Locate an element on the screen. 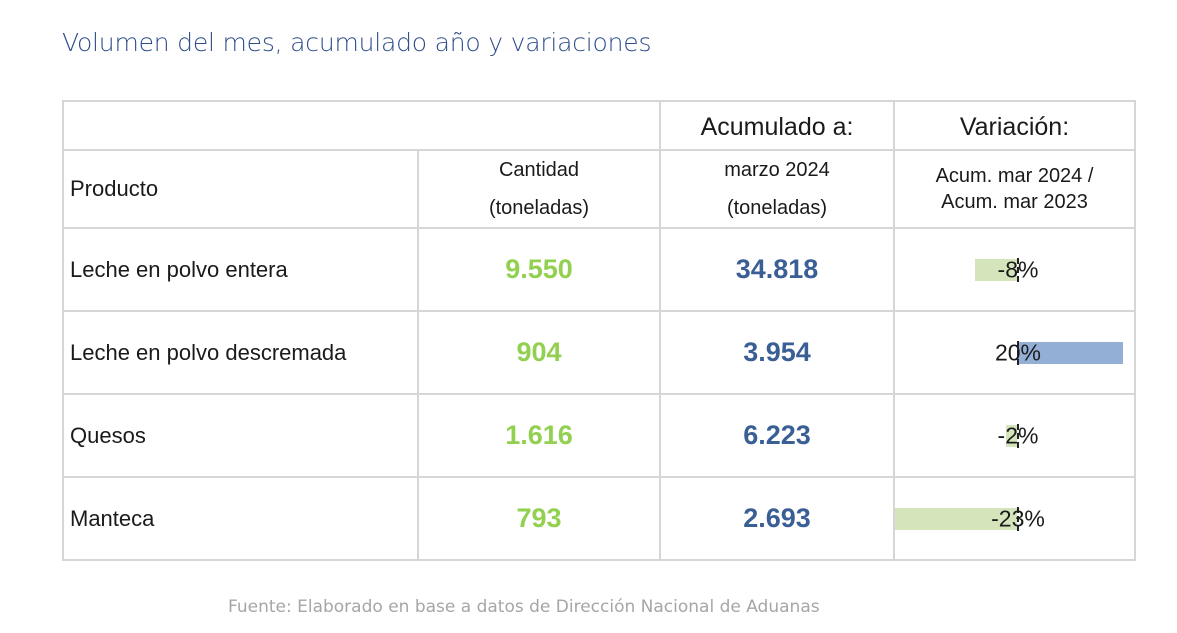 The height and width of the screenshot is (633, 1177). accumulated-header-line1: marzo 2024 is located at coordinates (777, 170).